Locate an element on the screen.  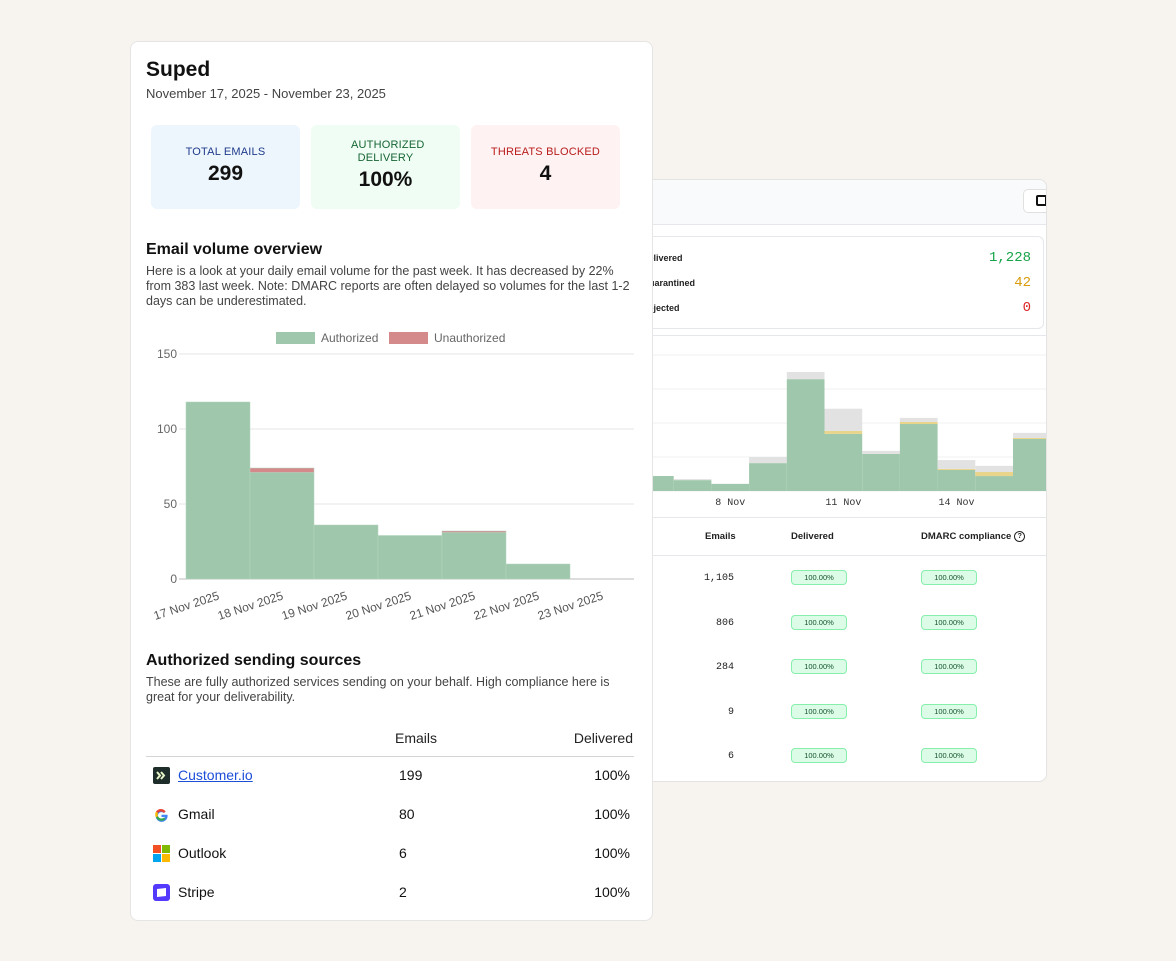
y-tick-label: 100 is located at coordinates (167, 429).